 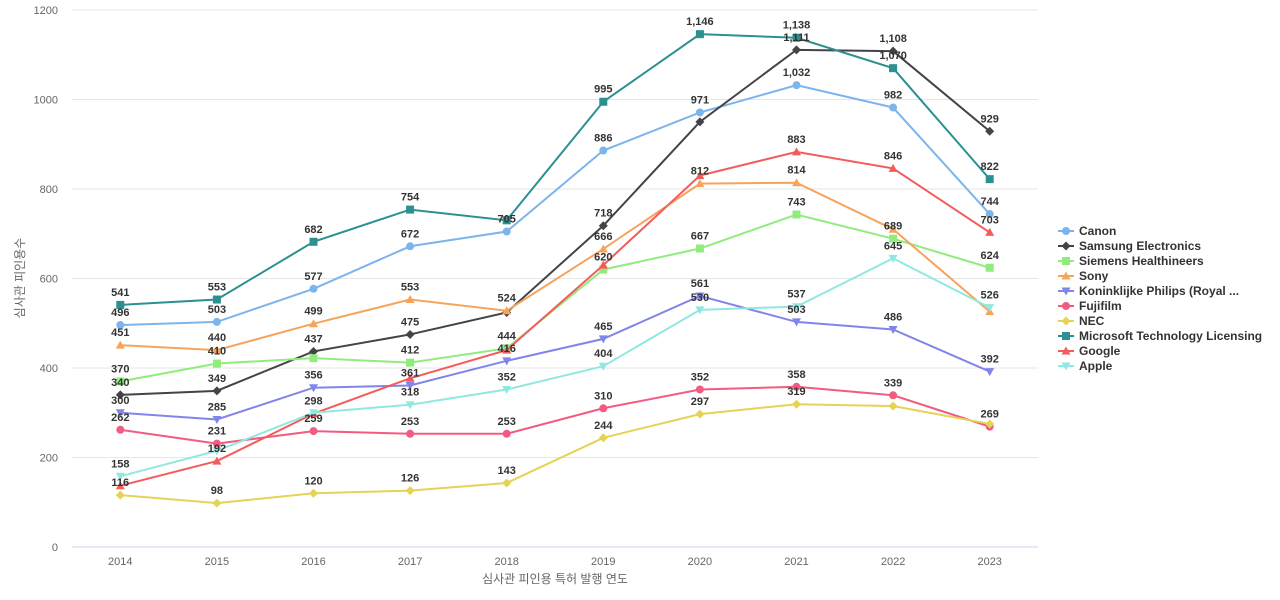 I want to click on legend-item: Samsung Electronics, so click(x=1160, y=245).